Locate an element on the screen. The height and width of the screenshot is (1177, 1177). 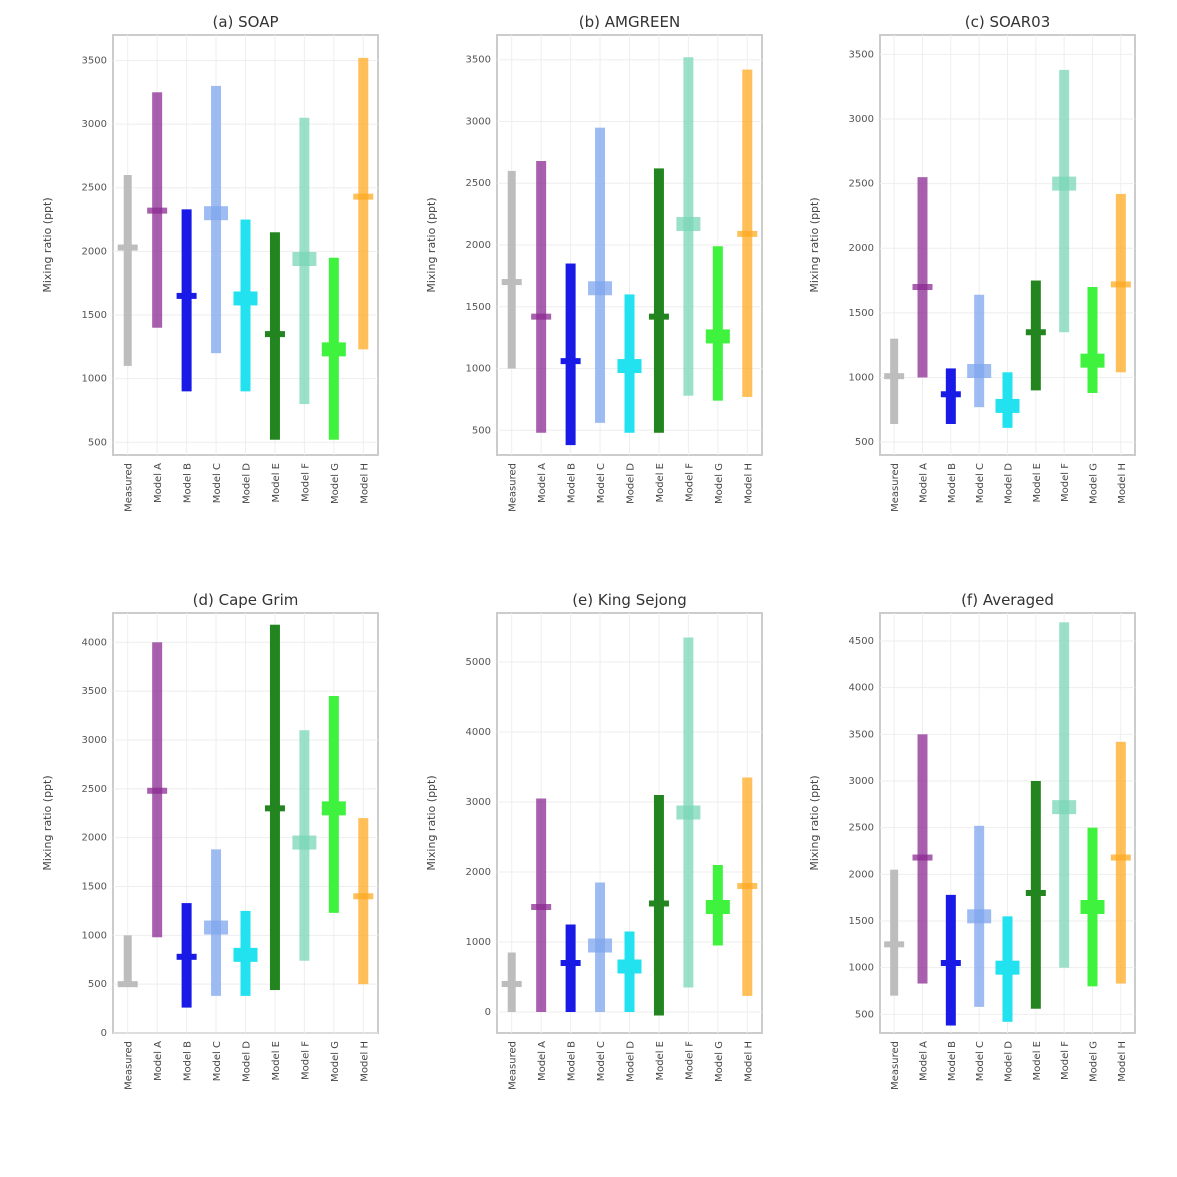
y-tick-label: 5000 is located at coordinates (478, 662).